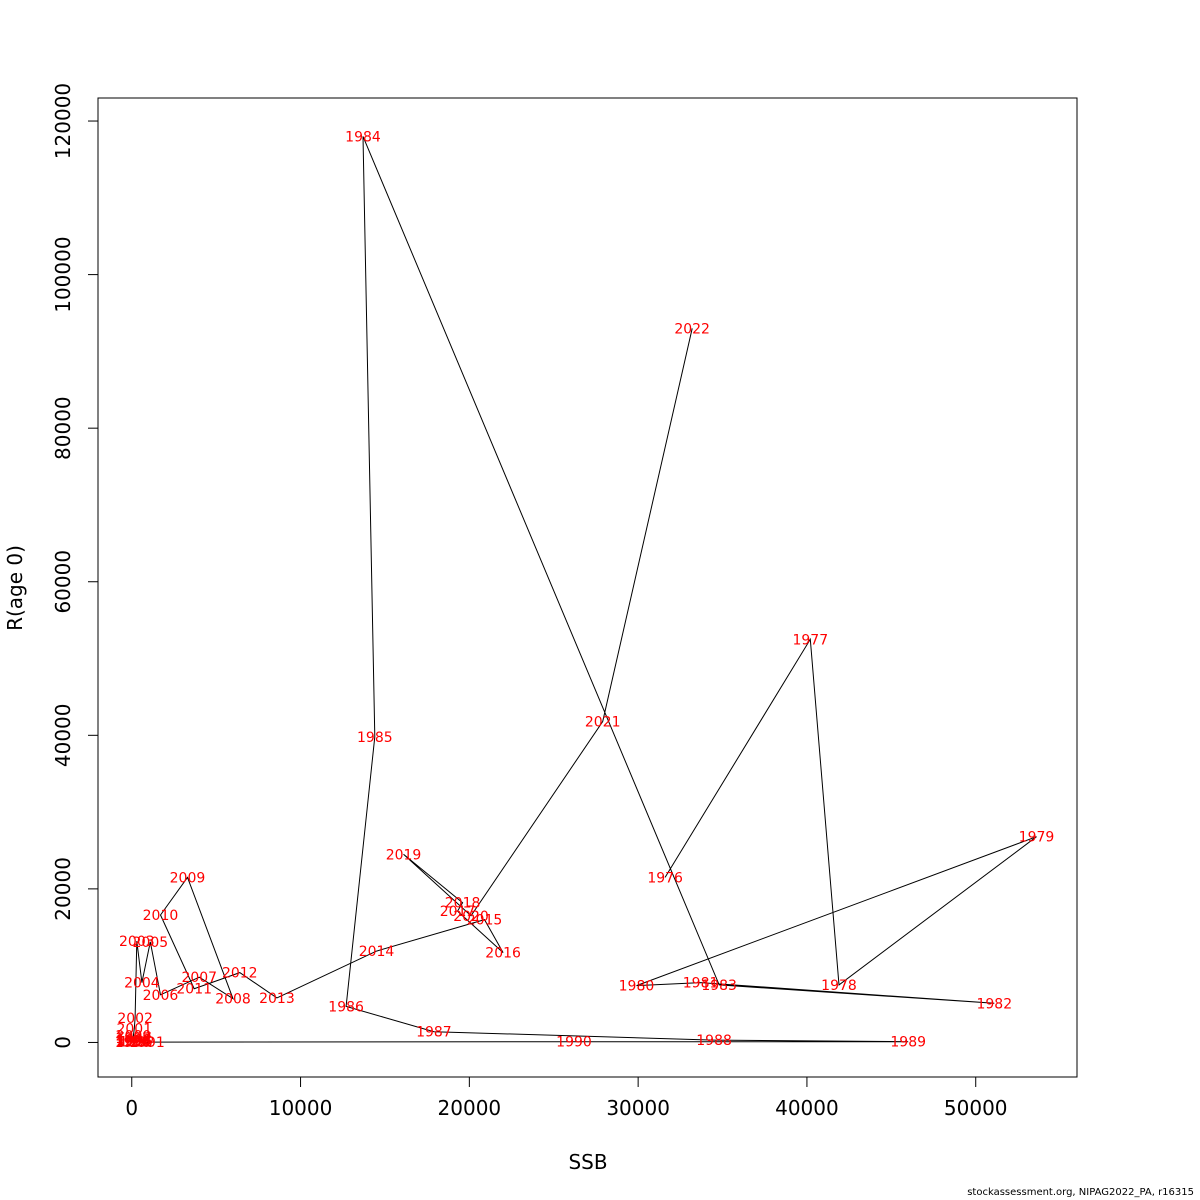  Describe the element at coordinates (665, 878) in the screenshot. I see `year-label-1976: 1976` at that location.